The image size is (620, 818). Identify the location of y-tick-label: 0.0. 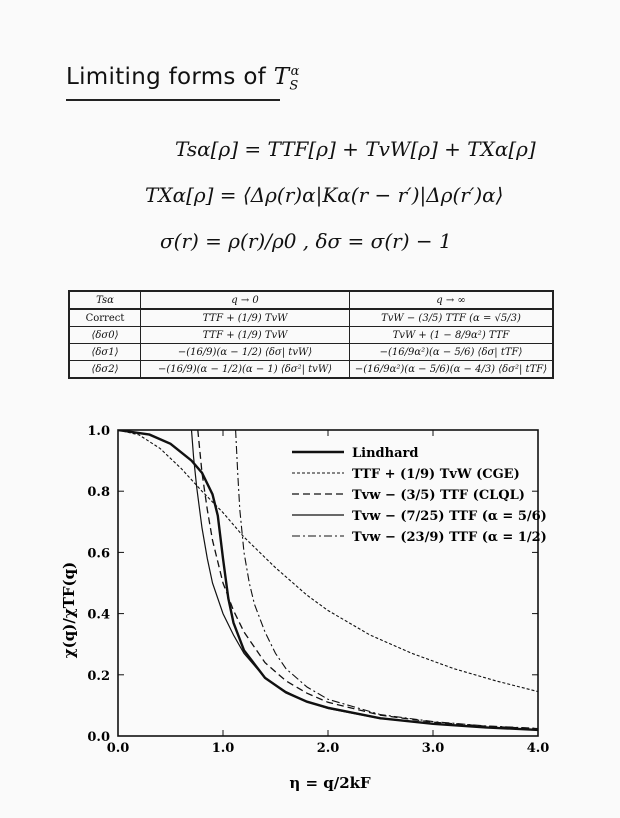
(98, 737).